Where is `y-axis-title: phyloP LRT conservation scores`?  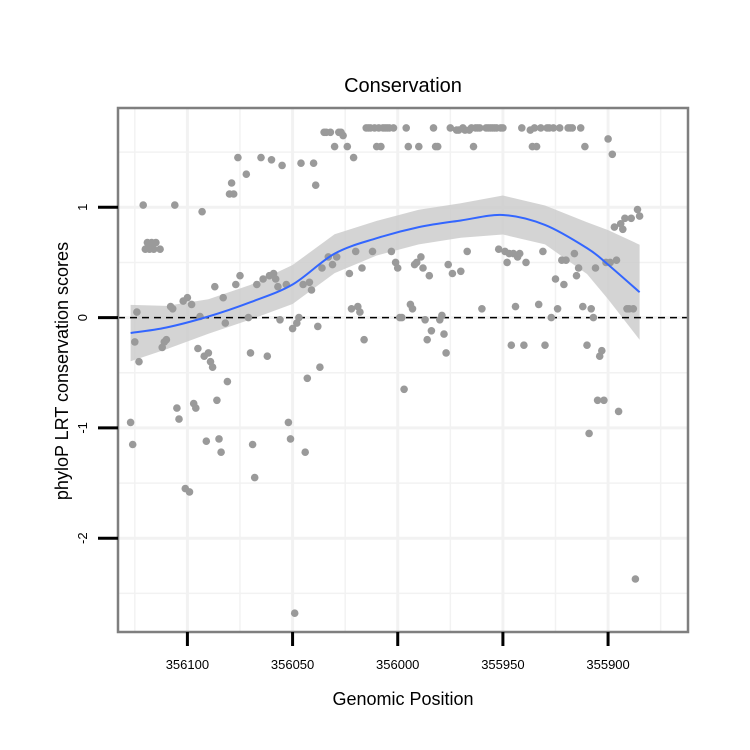
y-axis-title: phyloP LRT conservation scores is located at coordinates (62, 371).